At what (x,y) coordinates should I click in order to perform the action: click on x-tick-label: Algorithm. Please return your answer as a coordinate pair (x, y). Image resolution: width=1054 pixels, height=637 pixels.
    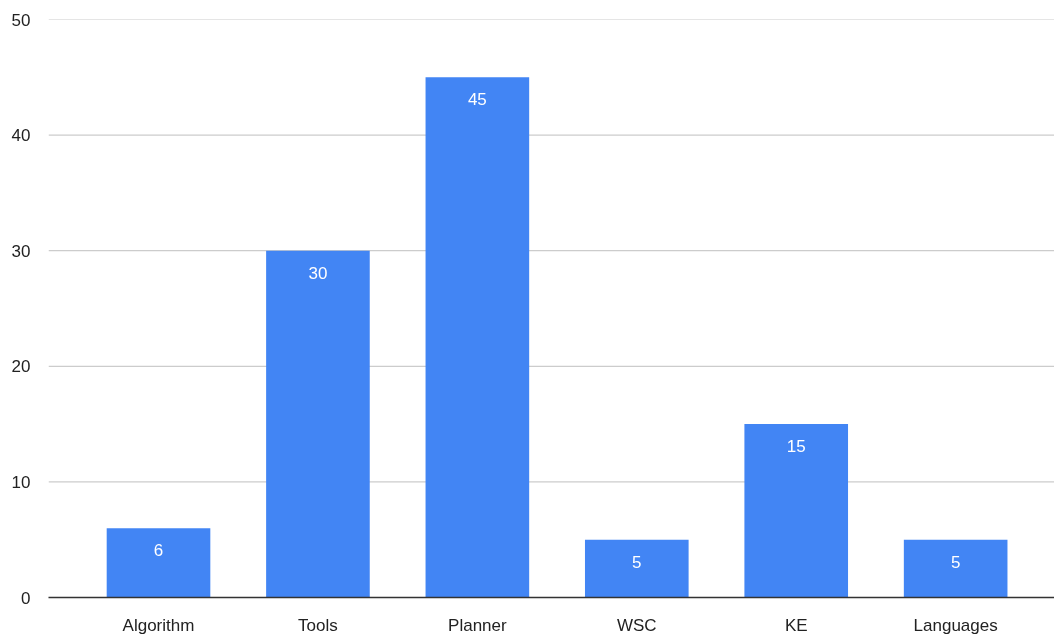
    Looking at the image, I should click on (158, 625).